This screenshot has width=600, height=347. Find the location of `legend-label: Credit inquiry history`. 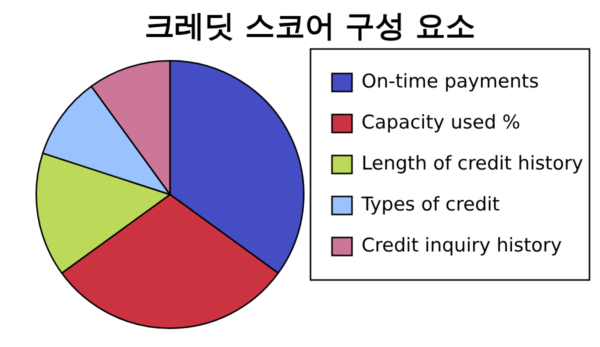

legend-label: Credit inquiry history is located at coordinates (462, 245).